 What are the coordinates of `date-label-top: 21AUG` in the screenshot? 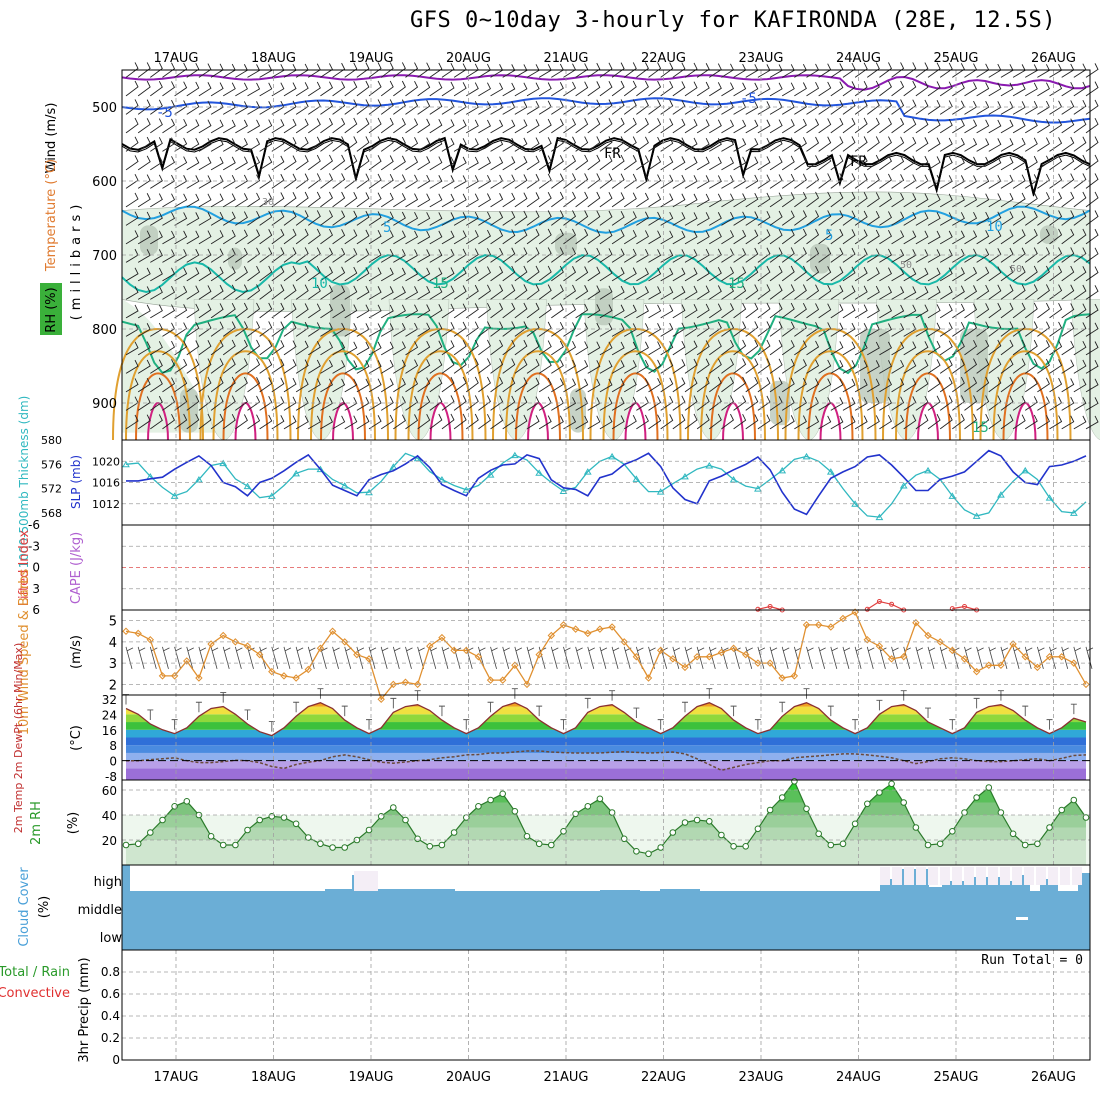 It's located at (565, 58).